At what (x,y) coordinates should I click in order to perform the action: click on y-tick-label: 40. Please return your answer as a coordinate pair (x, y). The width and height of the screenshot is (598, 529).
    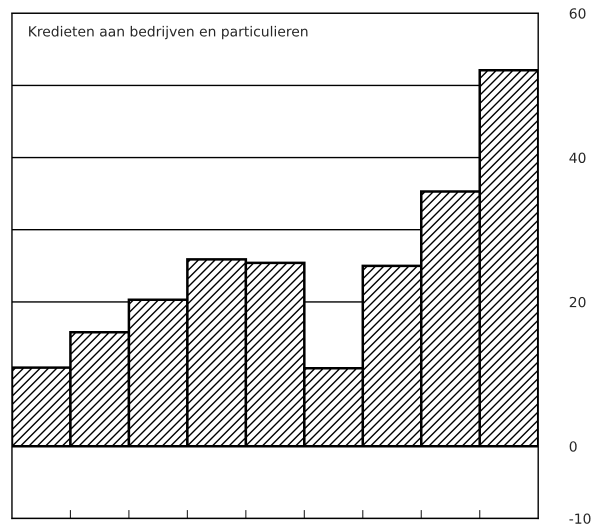
    Looking at the image, I should click on (577, 158).